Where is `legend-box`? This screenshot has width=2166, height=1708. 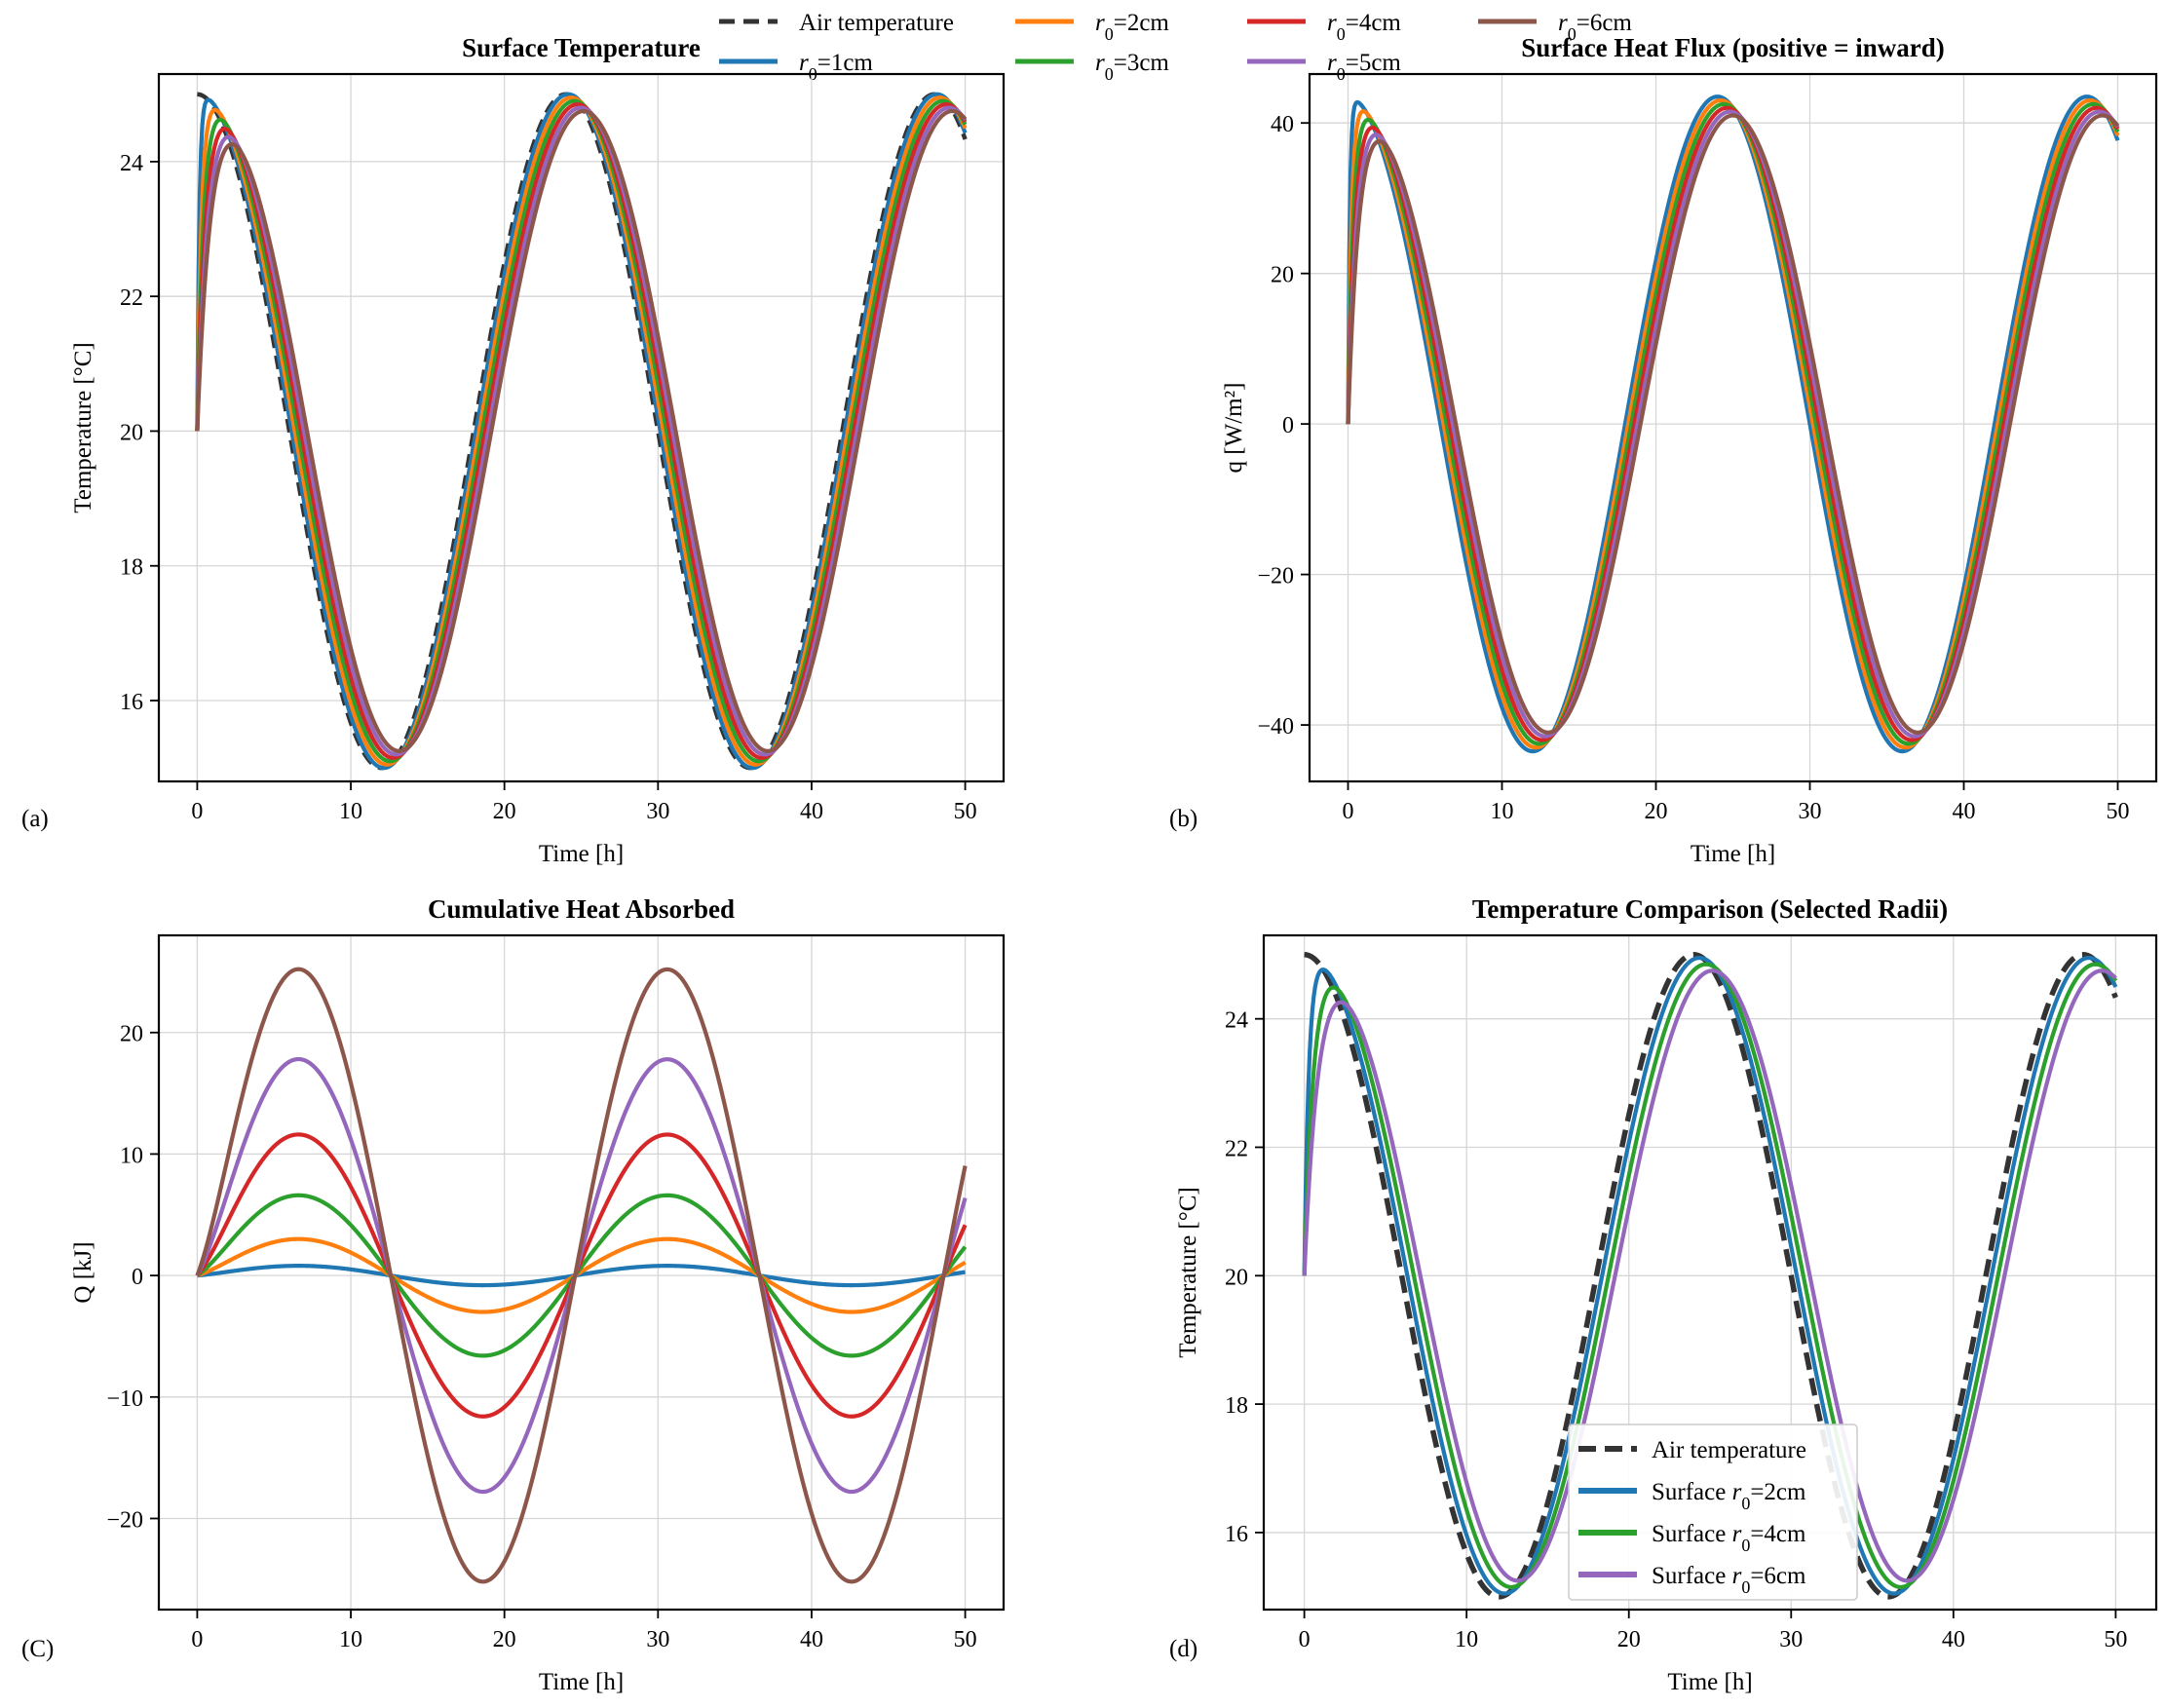 legend-box is located at coordinates (1713, 1512).